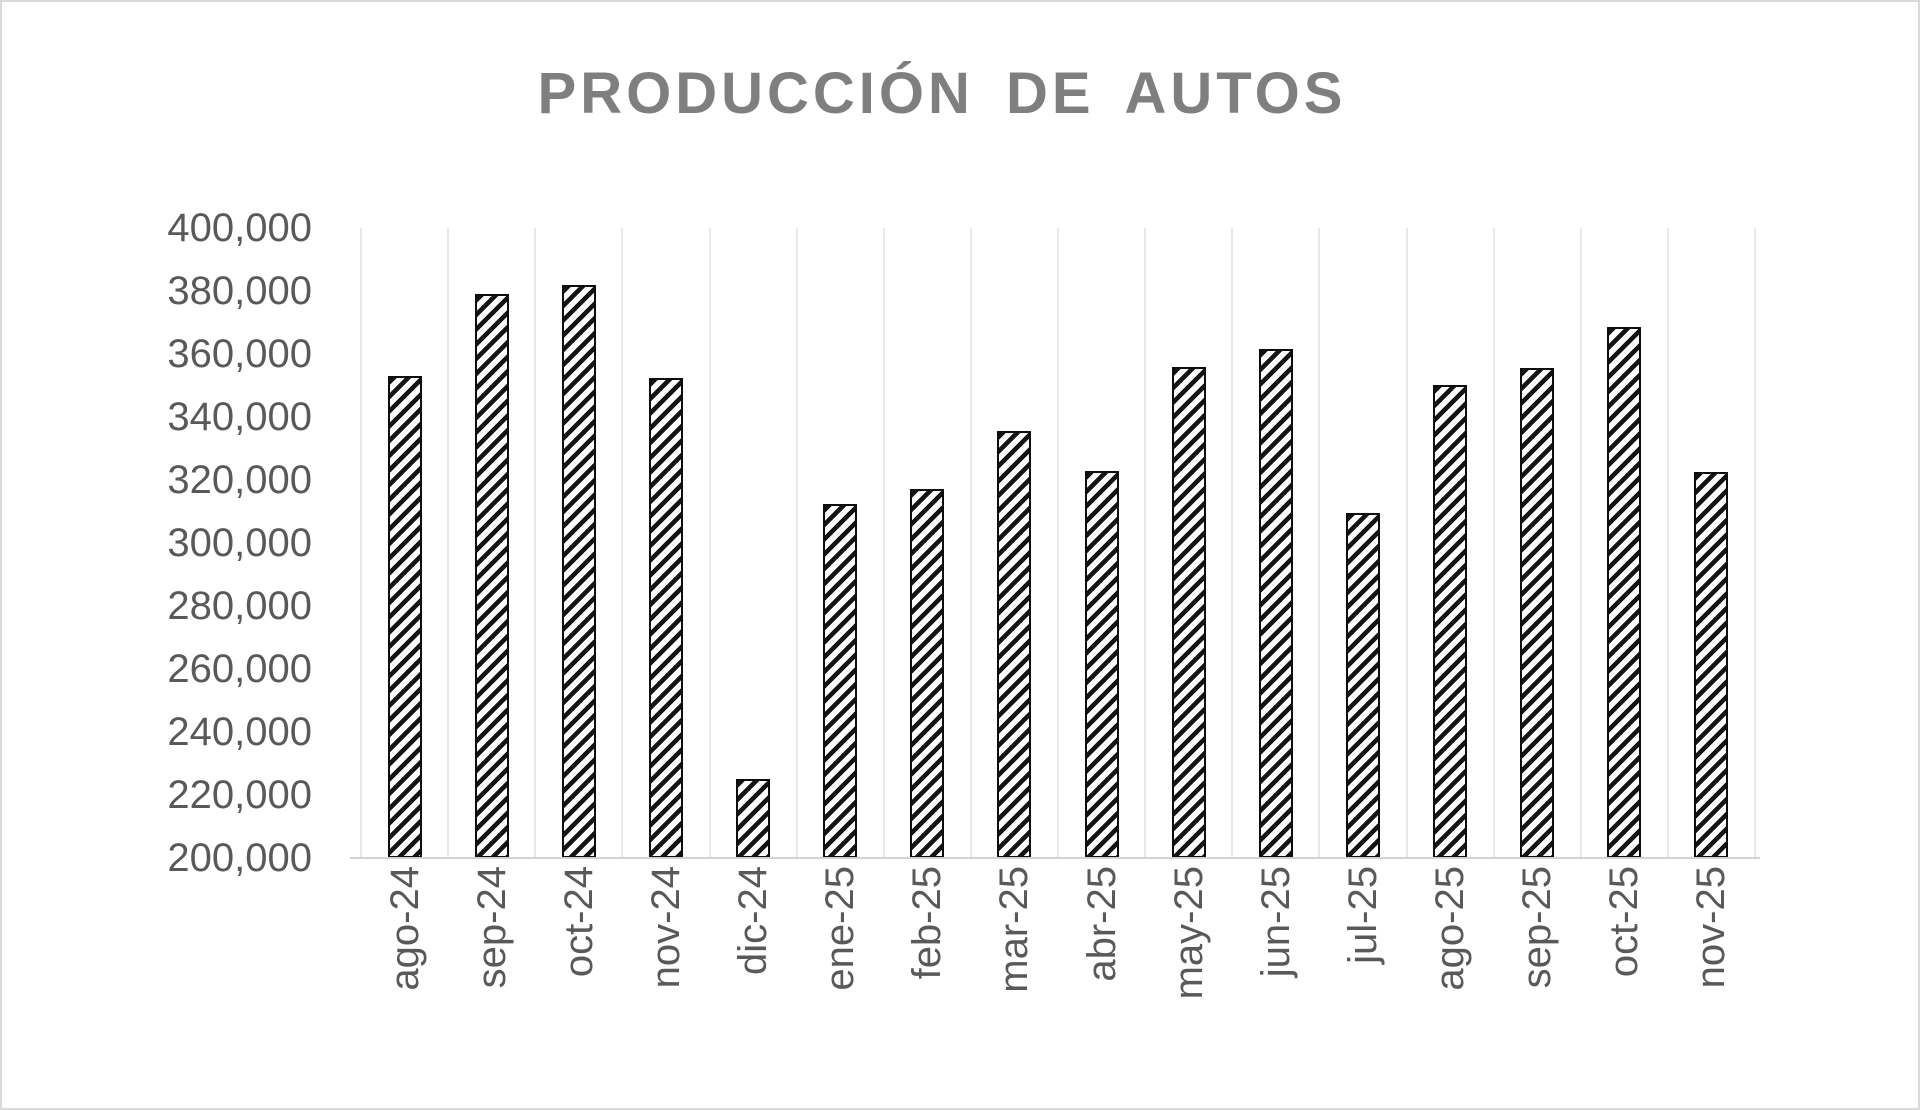 This screenshot has width=1920, height=1110. What do you see at coordinates (239, 732) in the screenshot?
I see `y-axis-label: 240,000` at bounding box center [239, 732].